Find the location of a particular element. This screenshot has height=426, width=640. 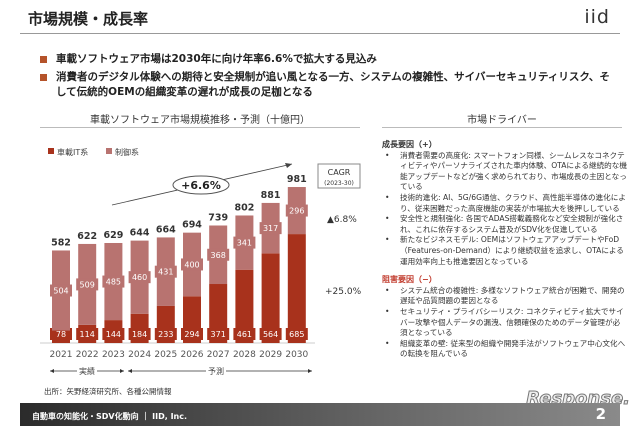

x-tick-label: 2030 is located at coordinates (296, 355).